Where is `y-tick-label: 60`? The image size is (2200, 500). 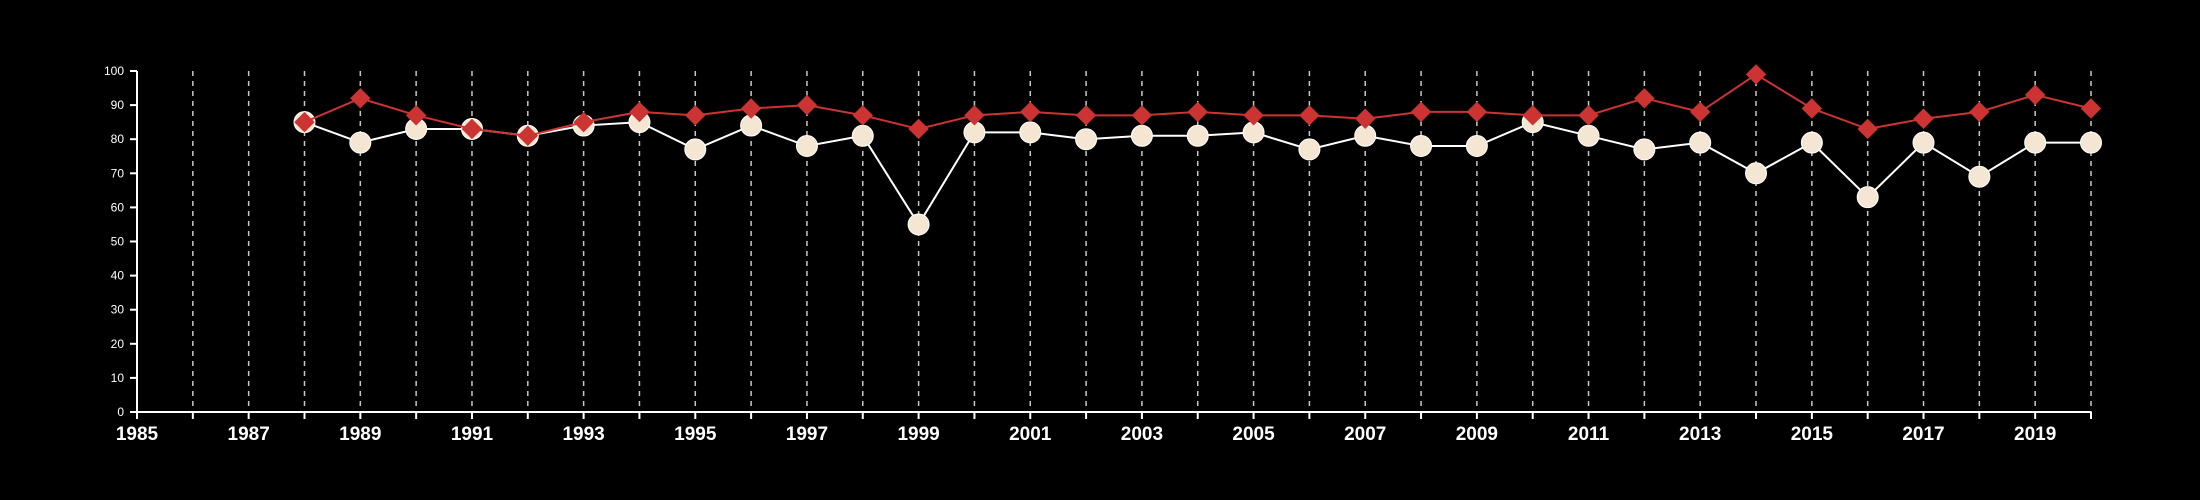
y-tick-label: 60 is located at coordinates (118, 207).